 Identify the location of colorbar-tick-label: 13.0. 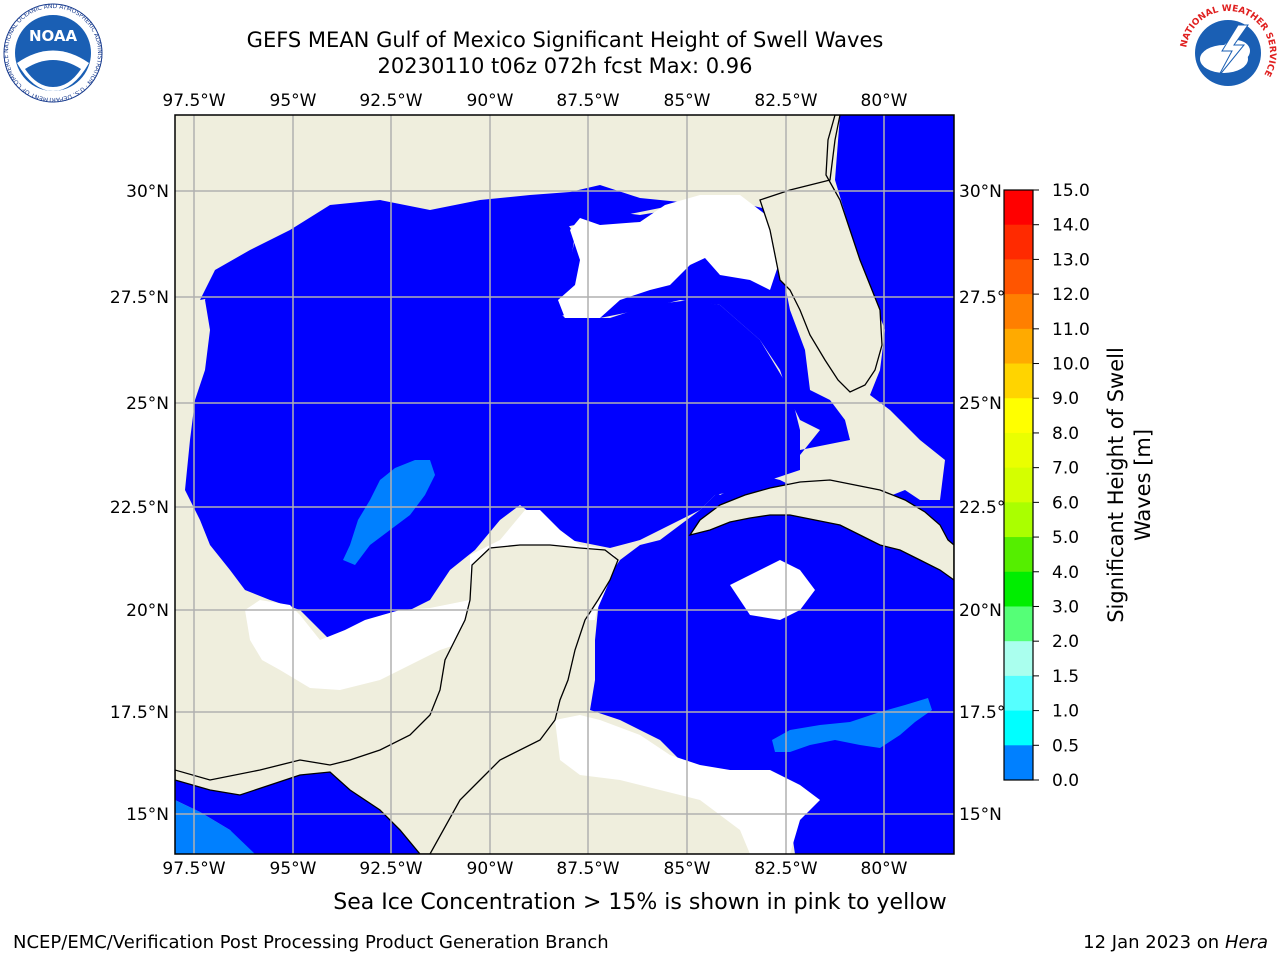
(1071, 260).